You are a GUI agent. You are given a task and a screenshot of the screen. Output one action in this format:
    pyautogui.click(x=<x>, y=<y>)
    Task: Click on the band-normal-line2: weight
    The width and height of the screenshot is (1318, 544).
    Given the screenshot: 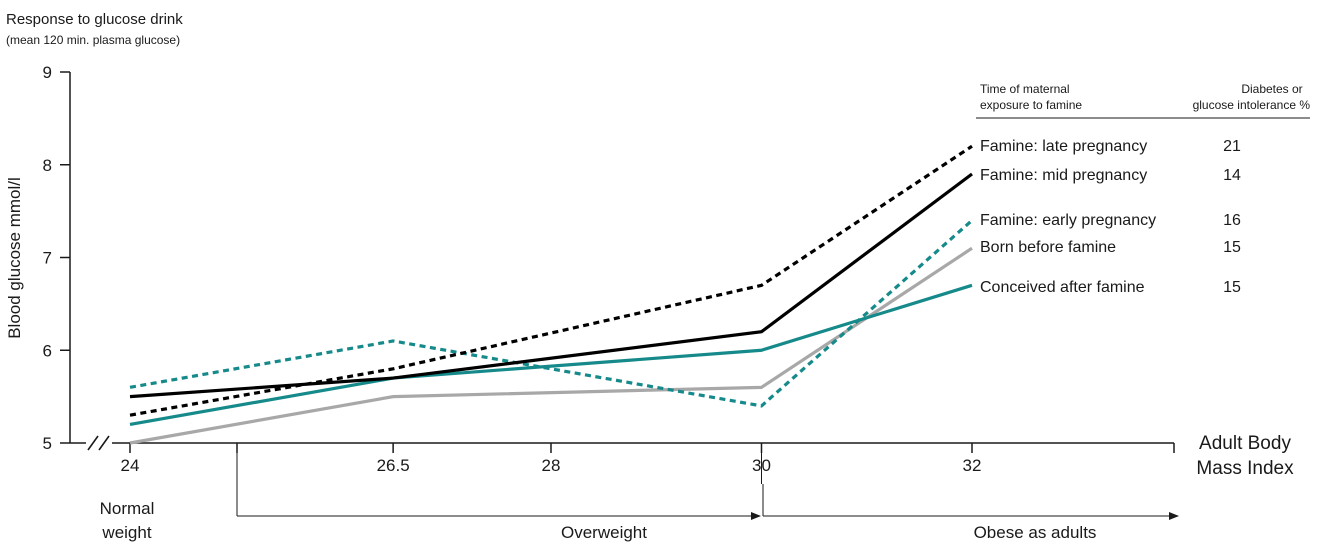 What is the action you would take?
    pyautogui.click(x=126, y=532)
    